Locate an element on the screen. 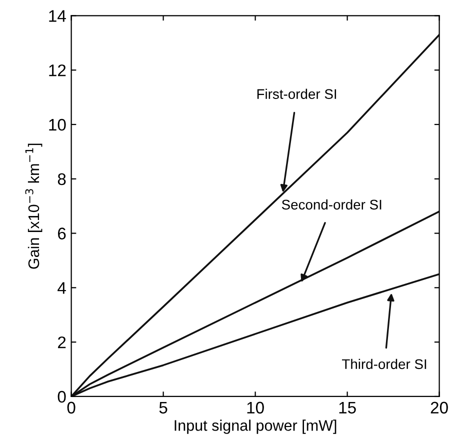  y-axis-title: Gain [x10$^{−3}$ km$^{−1}$] is located at coordinates (33, 206).